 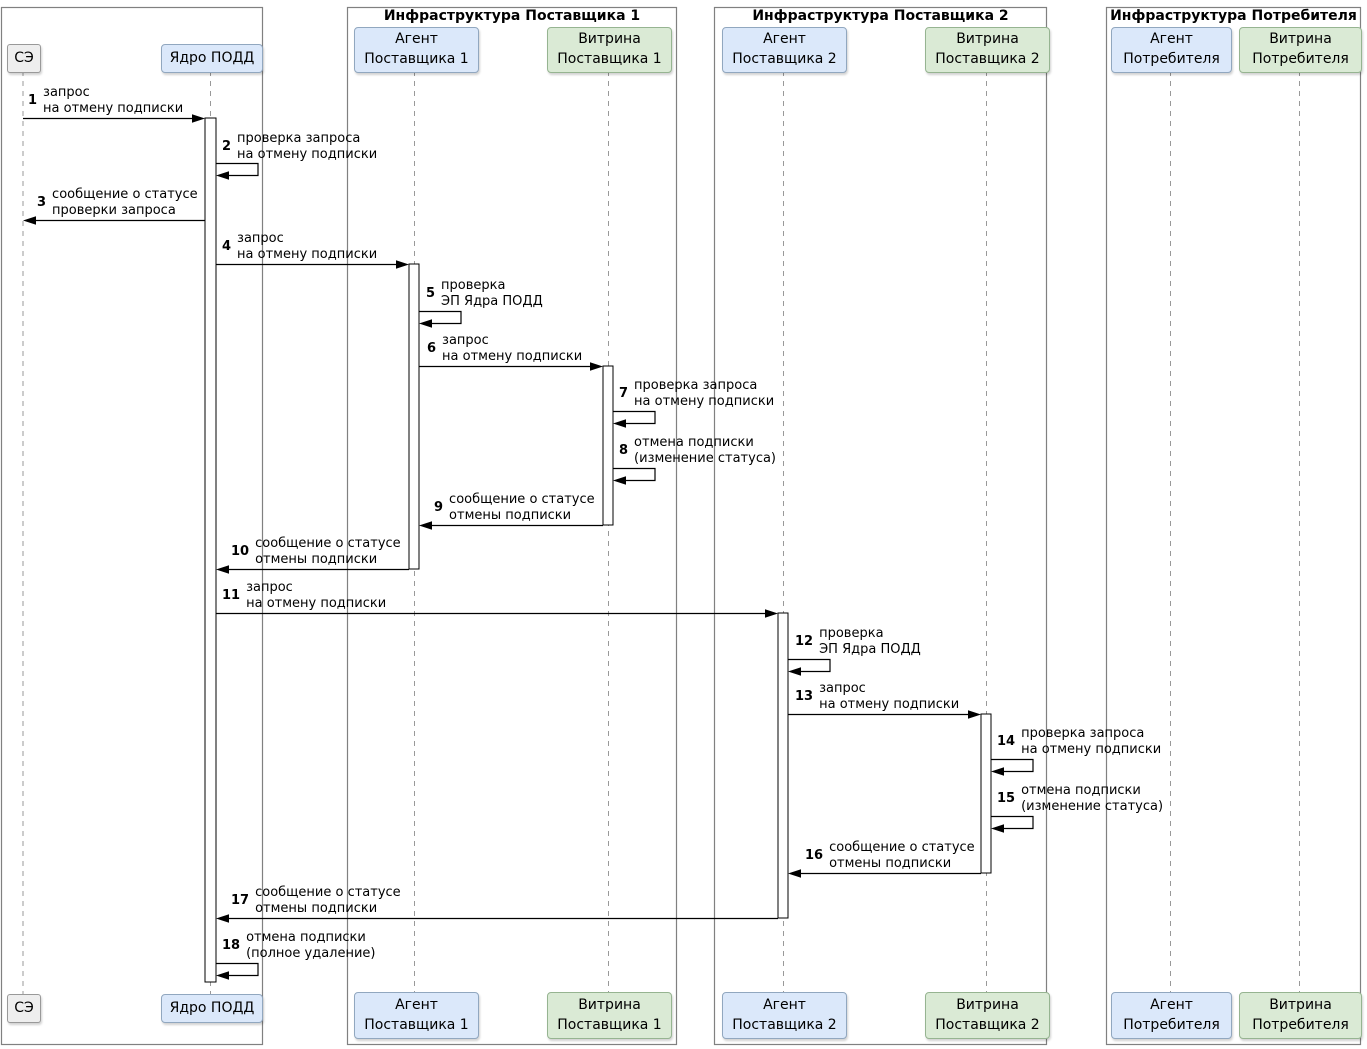 What do you see at coordinates (1171, 1015) in the screenshot?
I see `participant-consumer-agent-bottom: Агент Потребителя` at bounding box center [1171, 1015].